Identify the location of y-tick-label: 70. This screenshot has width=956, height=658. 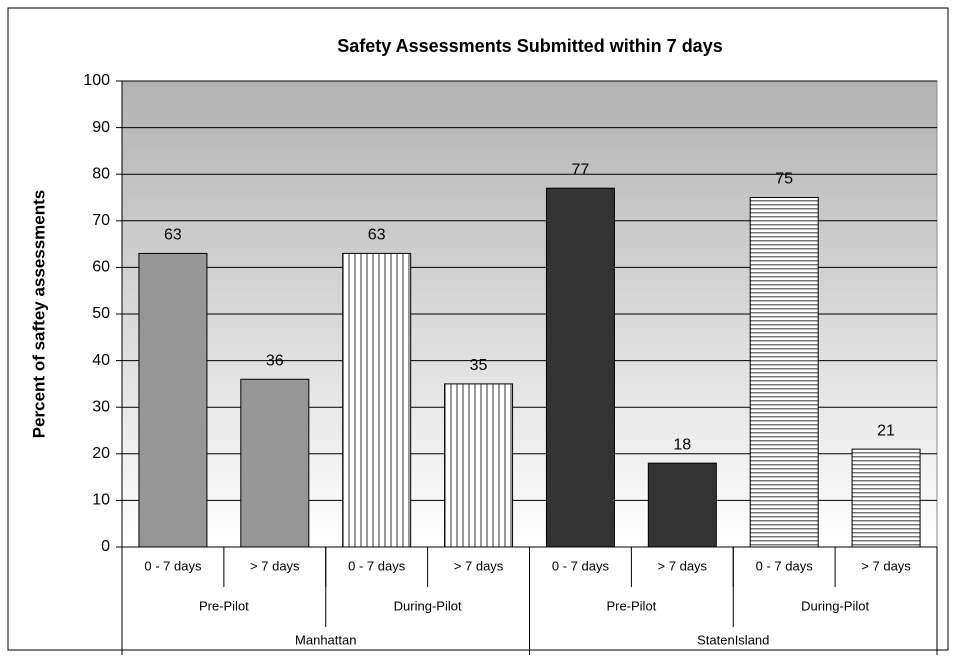
(101, 220).